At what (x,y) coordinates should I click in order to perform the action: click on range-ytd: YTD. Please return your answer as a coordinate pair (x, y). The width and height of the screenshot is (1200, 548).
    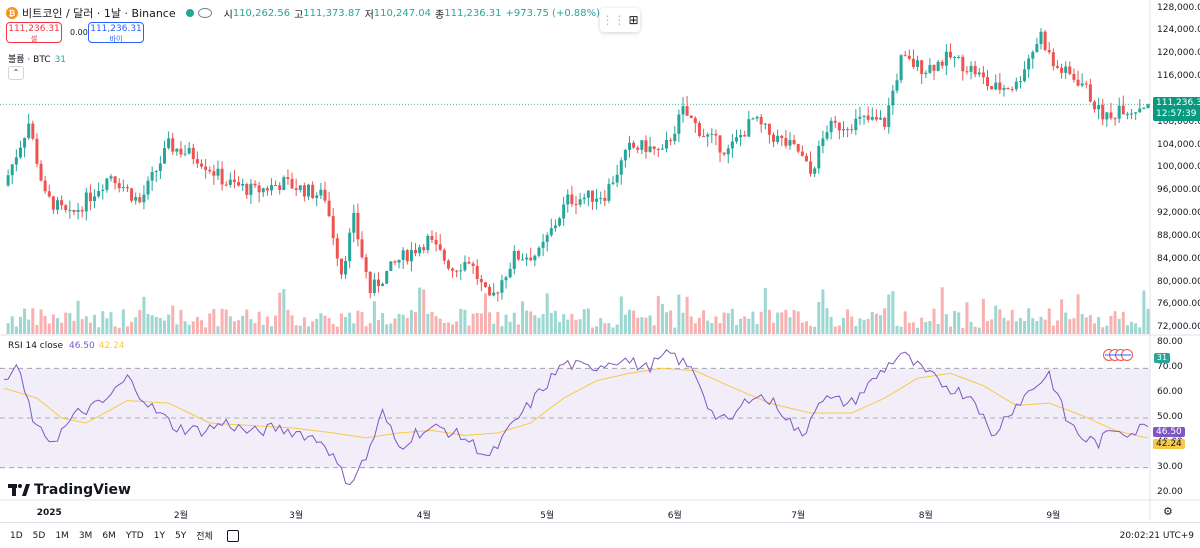
    Looking at the image, I should click on (134, 535).